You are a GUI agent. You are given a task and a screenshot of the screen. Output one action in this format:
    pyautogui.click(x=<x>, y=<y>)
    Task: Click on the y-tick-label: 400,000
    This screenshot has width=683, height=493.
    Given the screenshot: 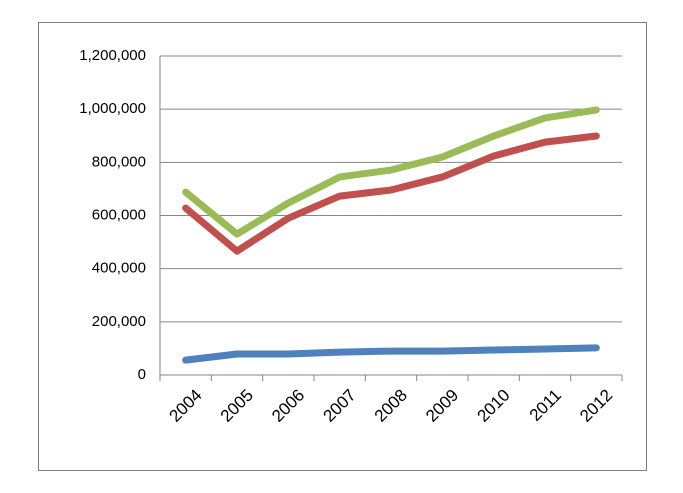 What is the action you would take?
    pyautogui.click(x=119, y=268)
    